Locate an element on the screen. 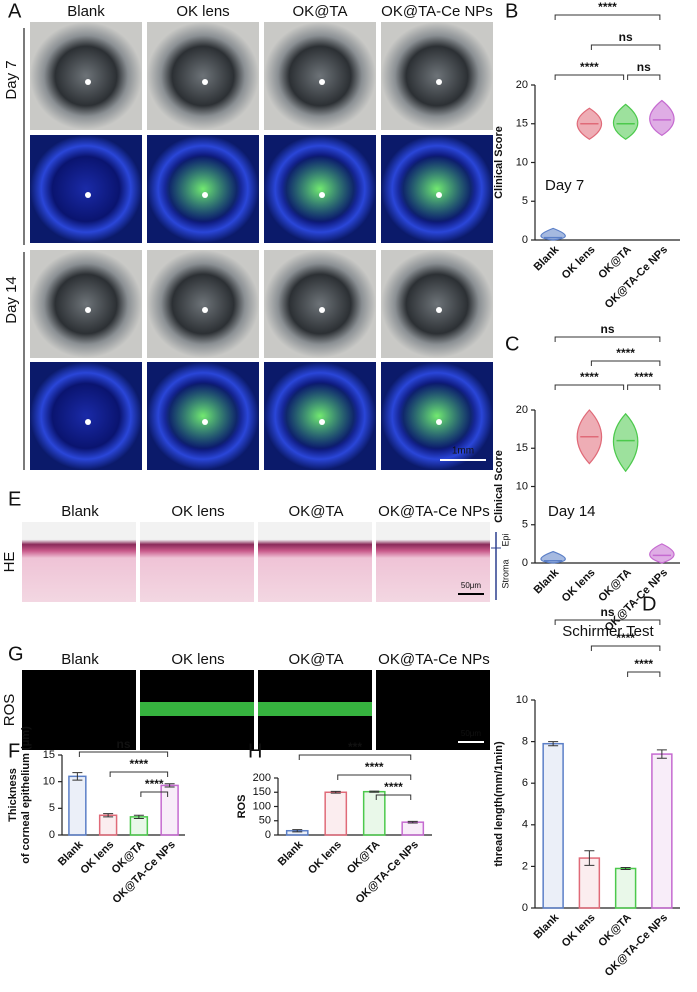  layer-label: Stroma is located at coordinates (505, 573).